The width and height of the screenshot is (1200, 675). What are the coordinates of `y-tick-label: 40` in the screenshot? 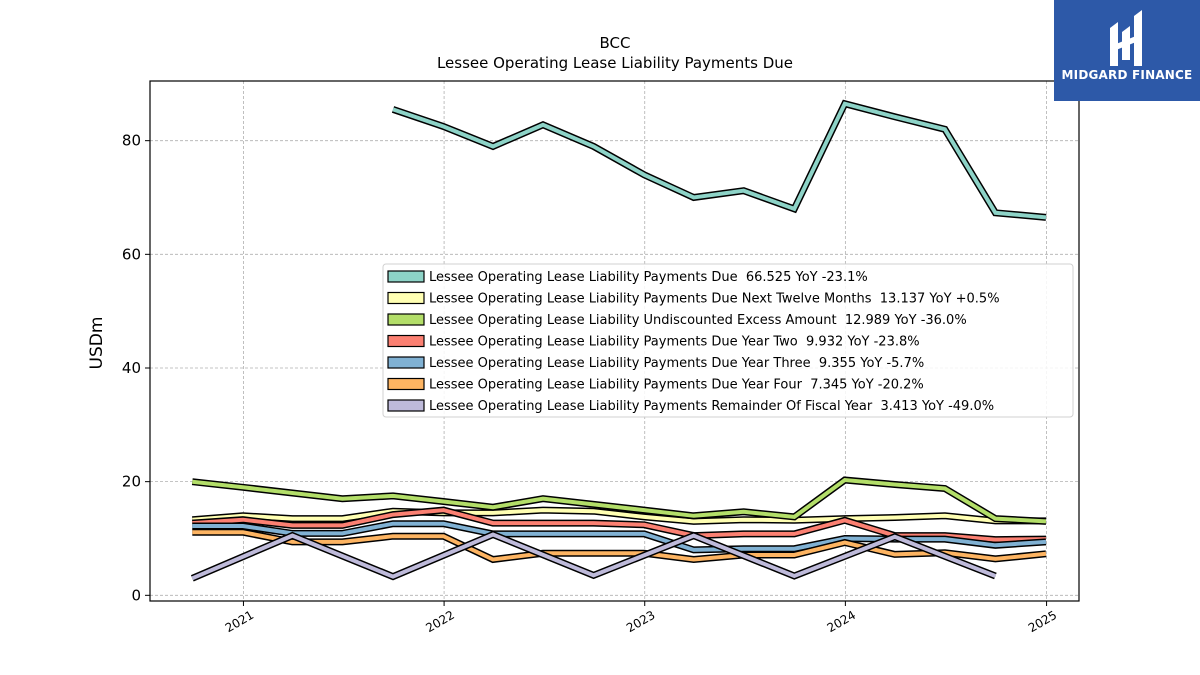 It's located at (131, 368).